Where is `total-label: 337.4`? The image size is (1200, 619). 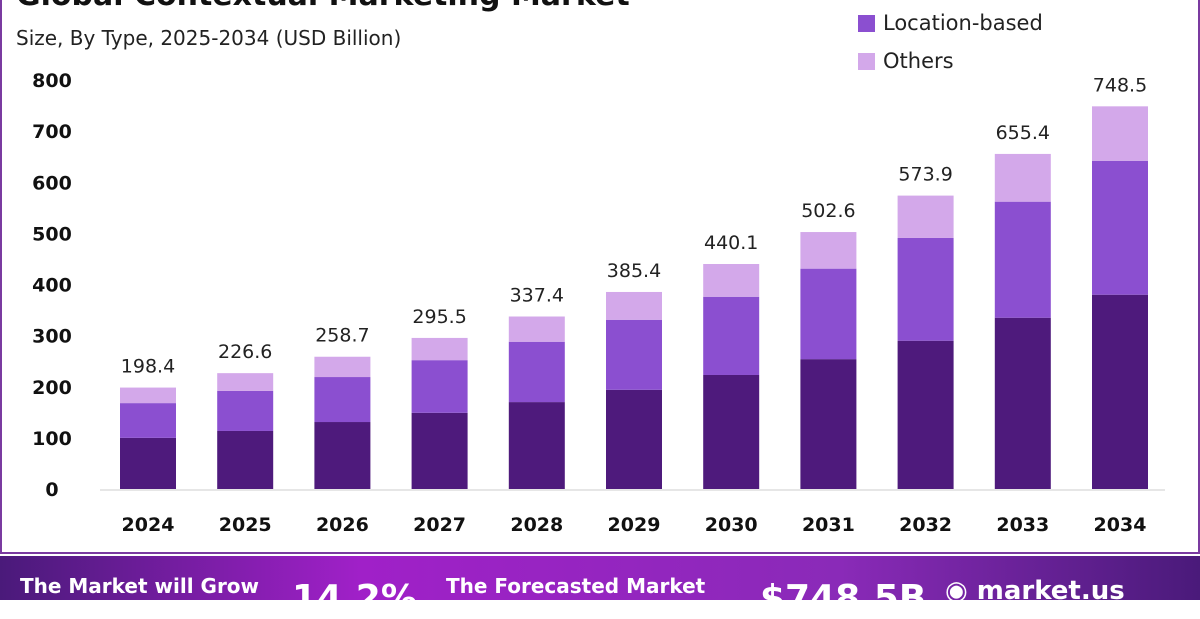 total-label: 337.4 is located at coordinates (537, 296).